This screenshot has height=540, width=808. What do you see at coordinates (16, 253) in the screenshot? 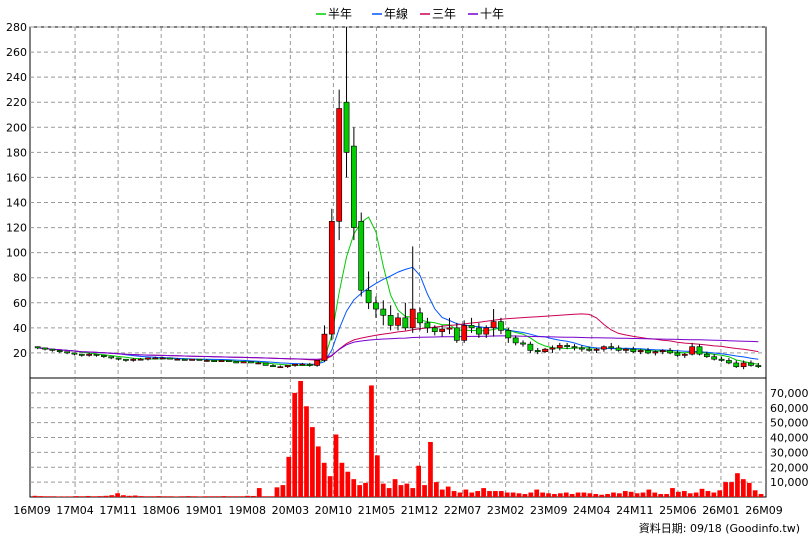
I see `price-tick-label-4: 100` at bounding box center [16, 253].